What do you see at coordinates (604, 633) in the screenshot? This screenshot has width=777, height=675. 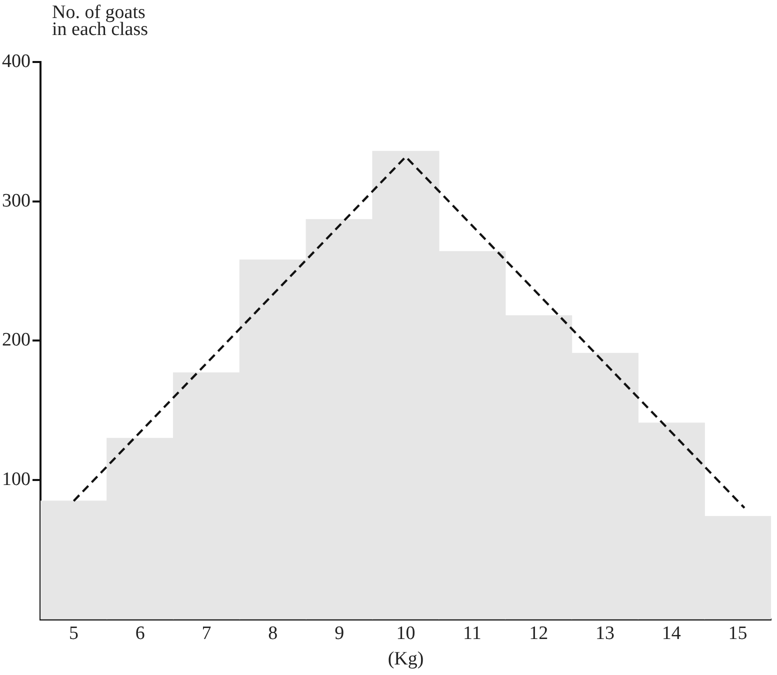 I see `x-tick-label: 13` at bounding box center [604, 633].